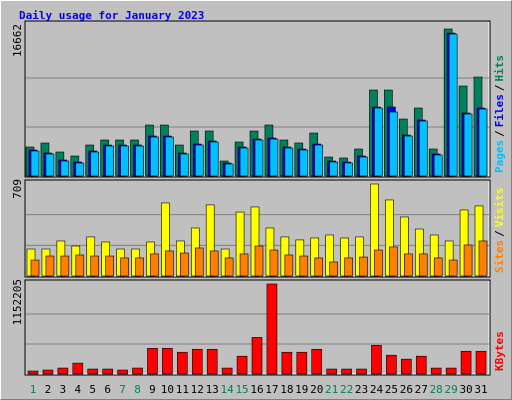  What do you see at coordinates (107, 389) in the screenshot?
I see `x-tick-label: 6` at bounding box center [107, 389].